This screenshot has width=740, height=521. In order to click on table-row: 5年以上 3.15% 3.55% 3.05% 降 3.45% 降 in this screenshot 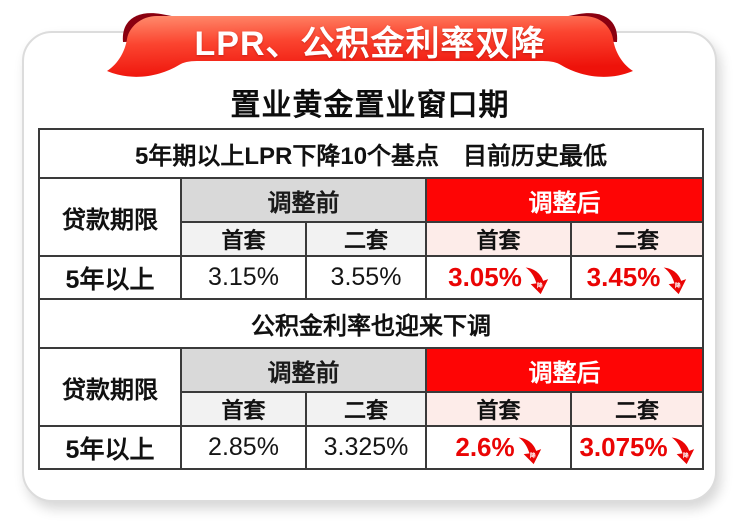, I will do `click(371, 277)`.